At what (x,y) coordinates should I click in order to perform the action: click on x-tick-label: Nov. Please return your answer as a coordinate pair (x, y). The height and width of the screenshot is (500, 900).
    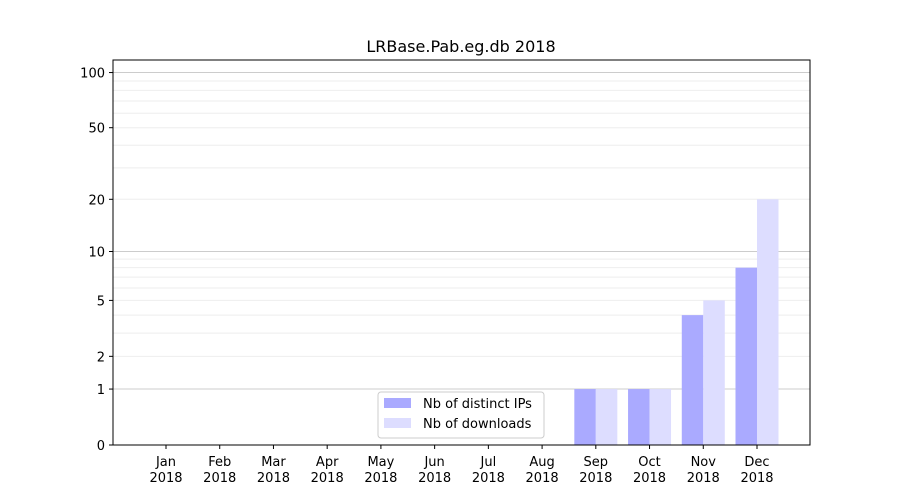
    Looking at the image, I should click on (704, 462).